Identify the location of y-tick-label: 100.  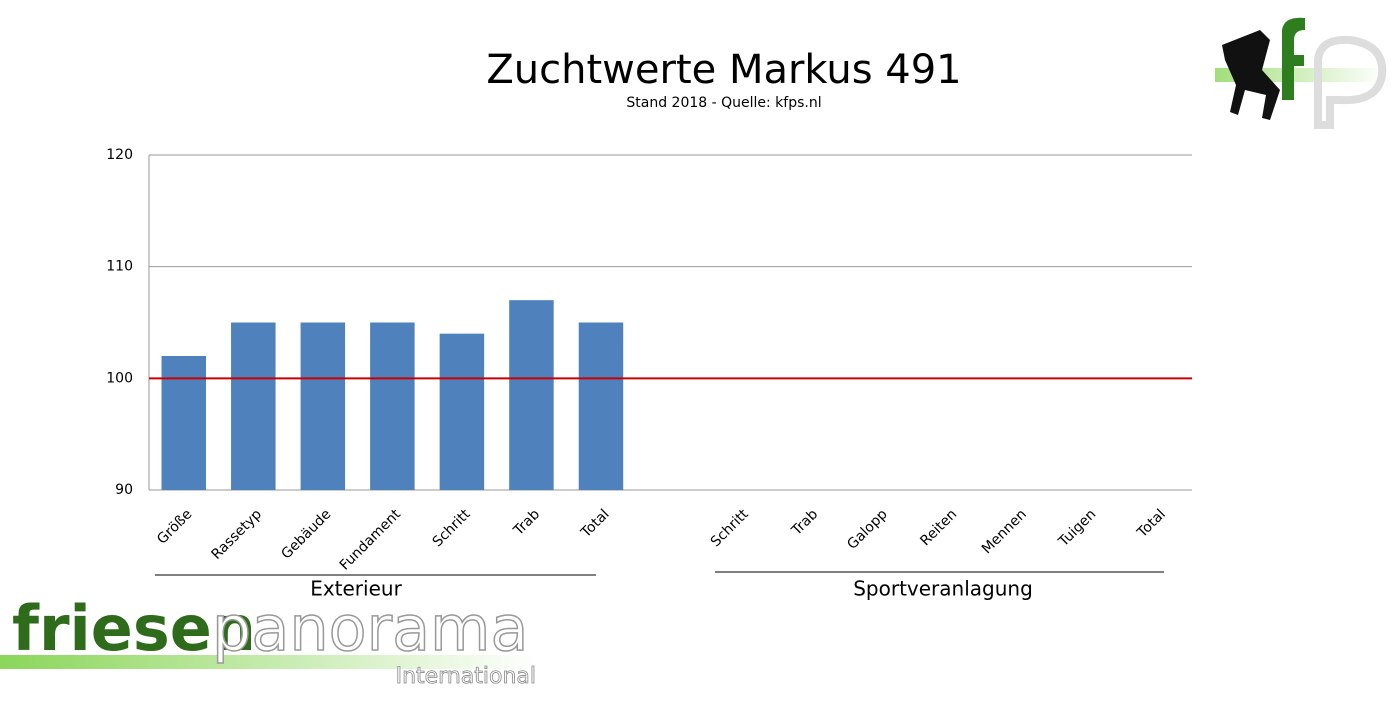
(119, 378).